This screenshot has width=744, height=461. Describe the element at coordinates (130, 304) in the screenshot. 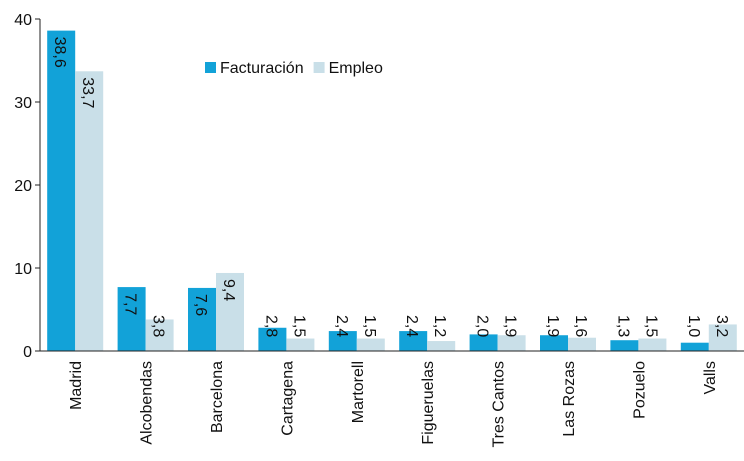

I see `value-label: 7,7` at that location.